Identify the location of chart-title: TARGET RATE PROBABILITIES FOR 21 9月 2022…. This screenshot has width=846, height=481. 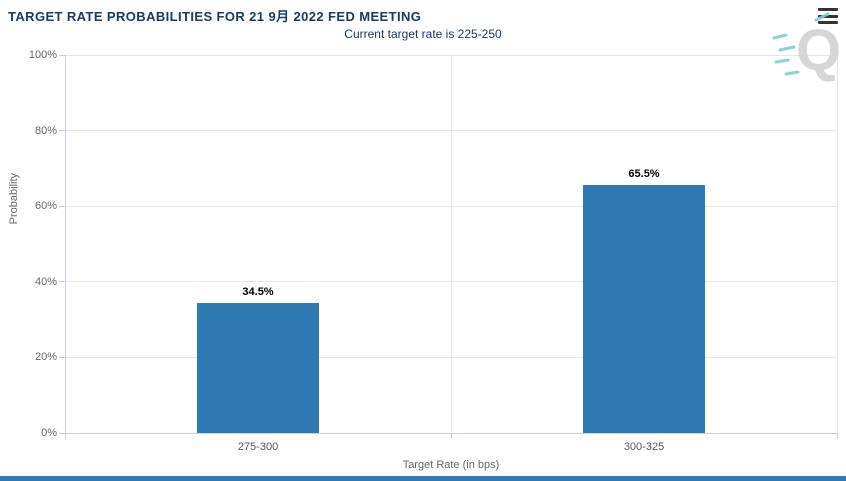
(215, 16).